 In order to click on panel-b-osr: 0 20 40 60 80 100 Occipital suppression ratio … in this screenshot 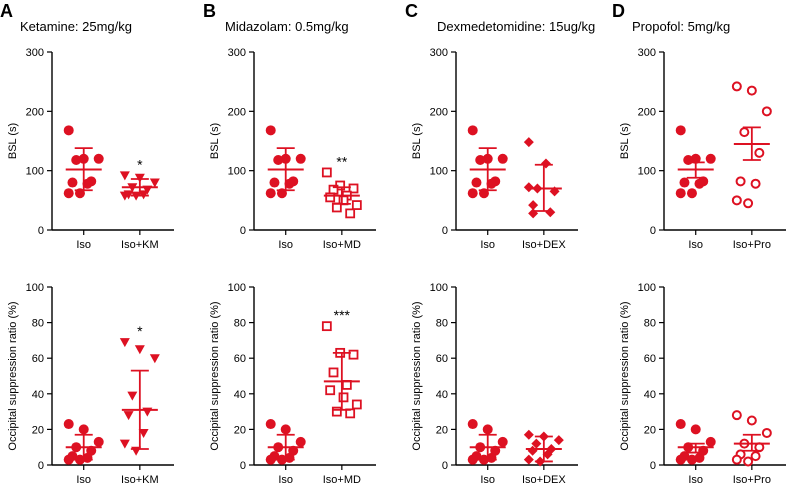, I will do `click(292, 382)`.